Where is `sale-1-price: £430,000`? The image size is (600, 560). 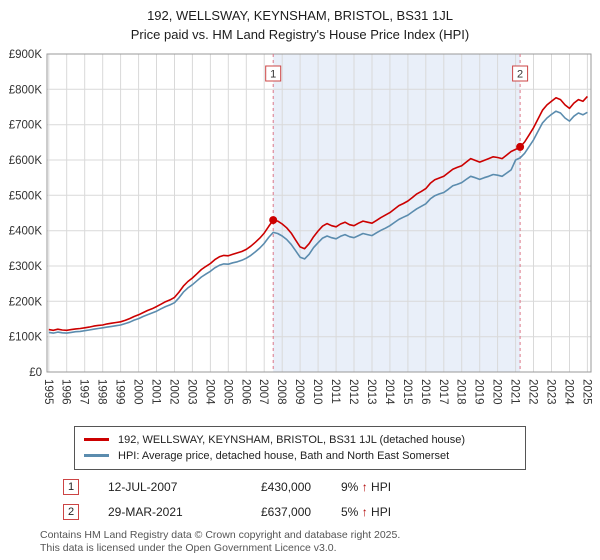
sale-1-price: £430,000 is located at coordinates (286, 486).